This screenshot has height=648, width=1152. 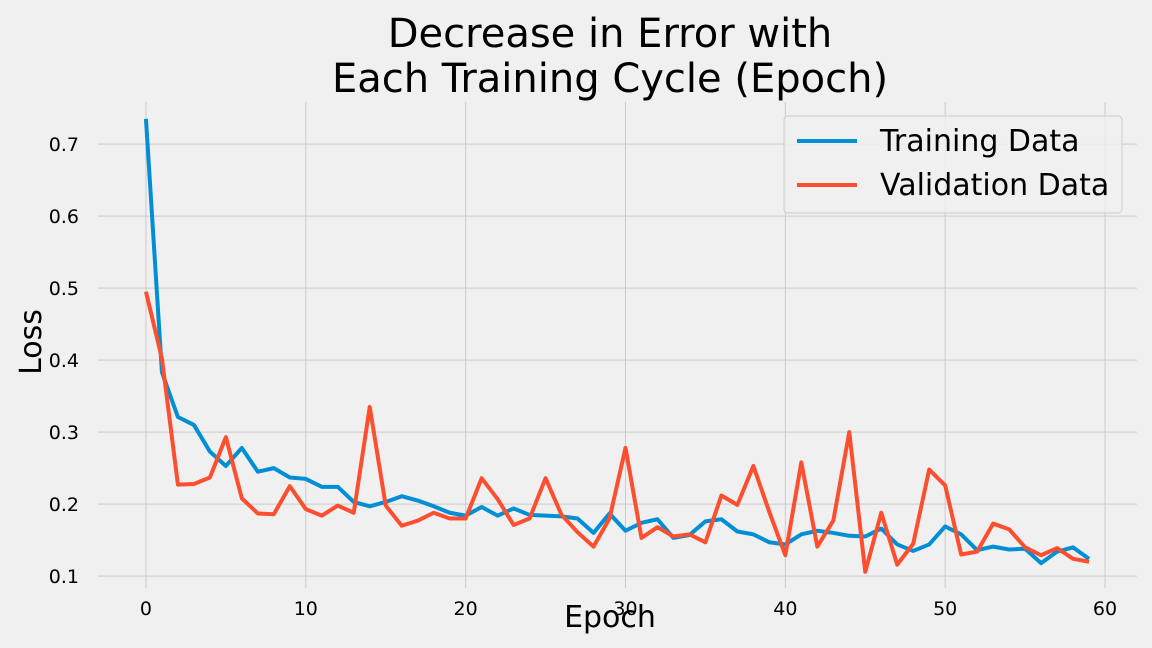 What do you see at coordinates (994, 185) in the screenshot?
I see `legend-label-validation: Validation Data` at bounding box center [994, 185].